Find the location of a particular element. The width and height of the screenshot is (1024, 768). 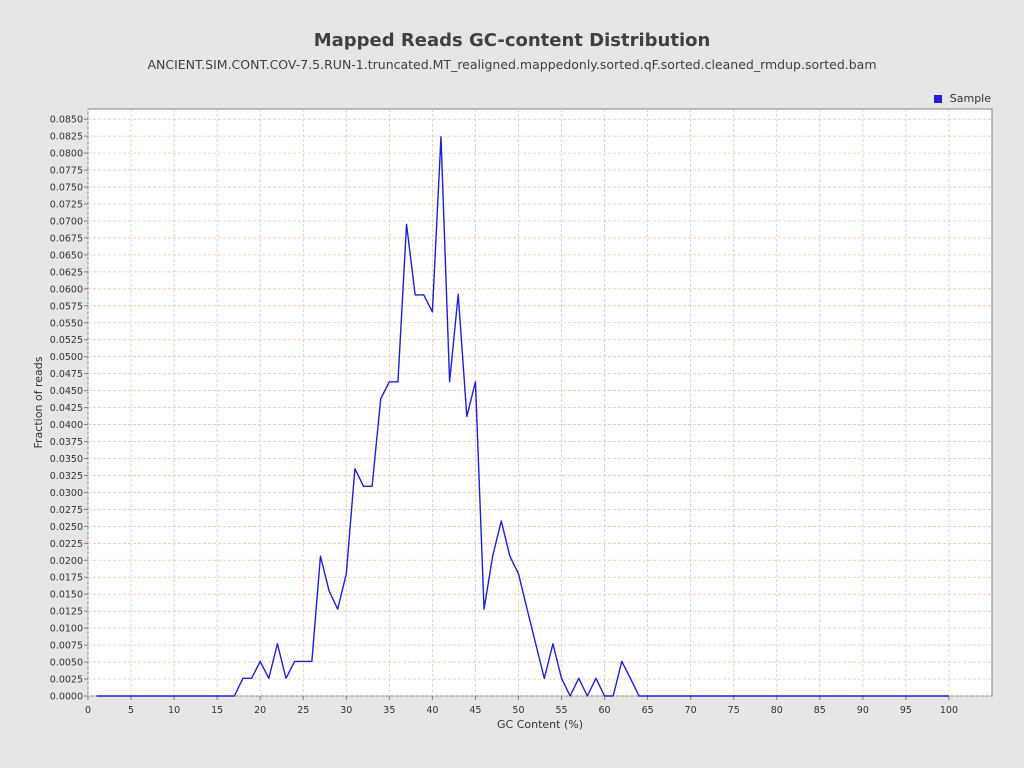

x-tick-label: 100 is located at coordinates (949, 710).